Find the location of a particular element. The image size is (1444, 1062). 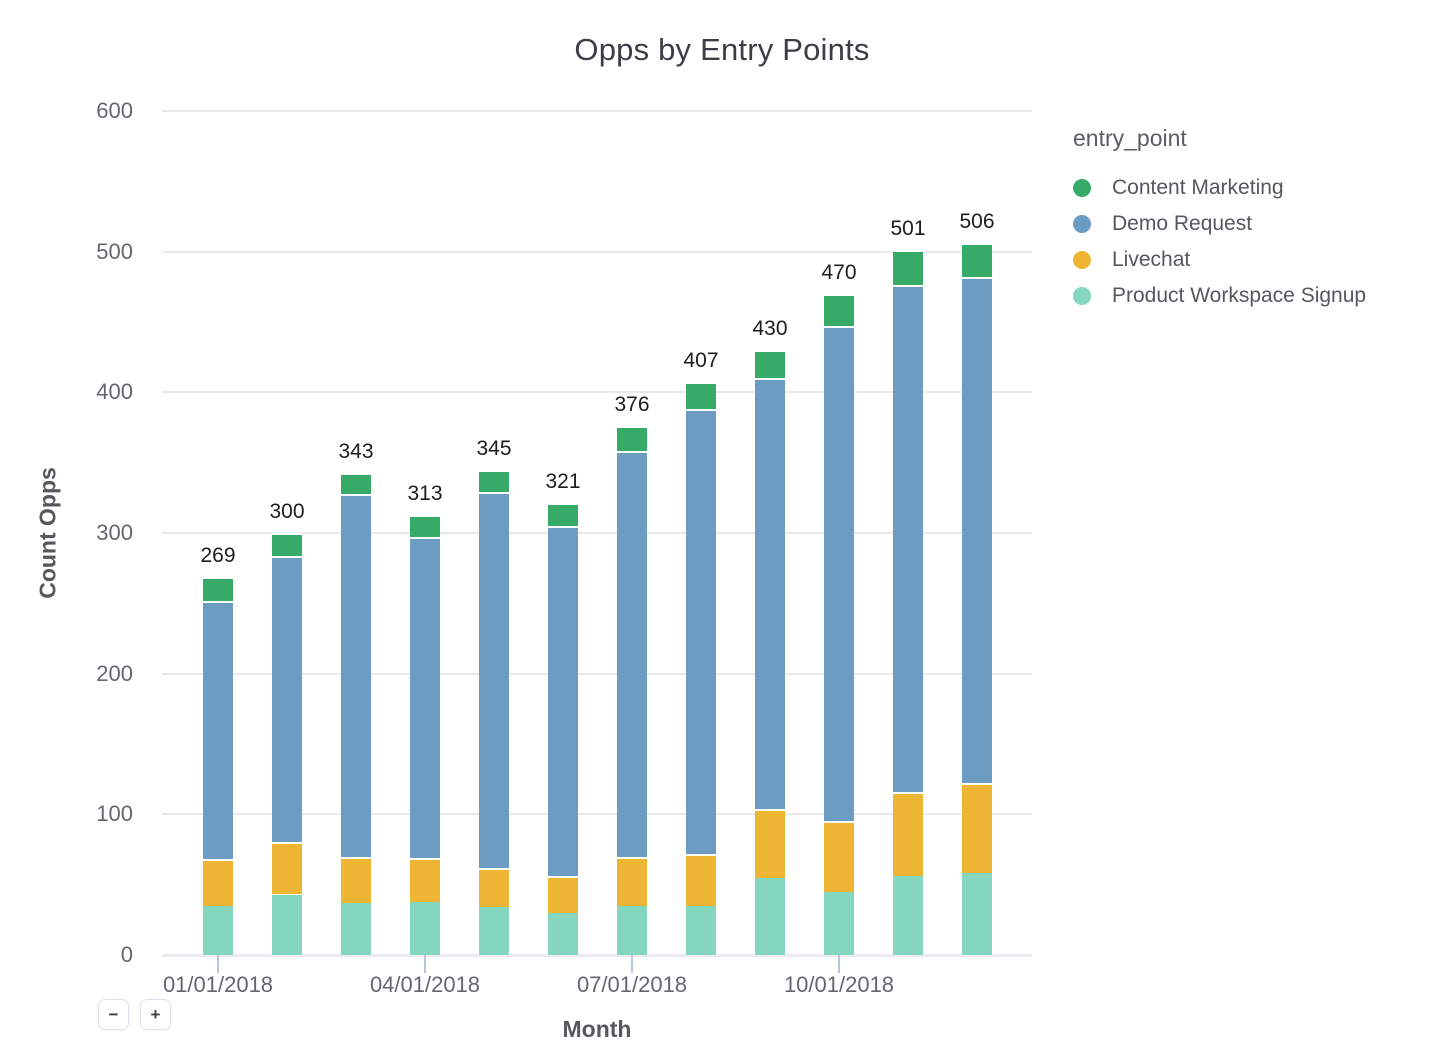

y-tick-label: 400 is located at coordinates (114, 392).